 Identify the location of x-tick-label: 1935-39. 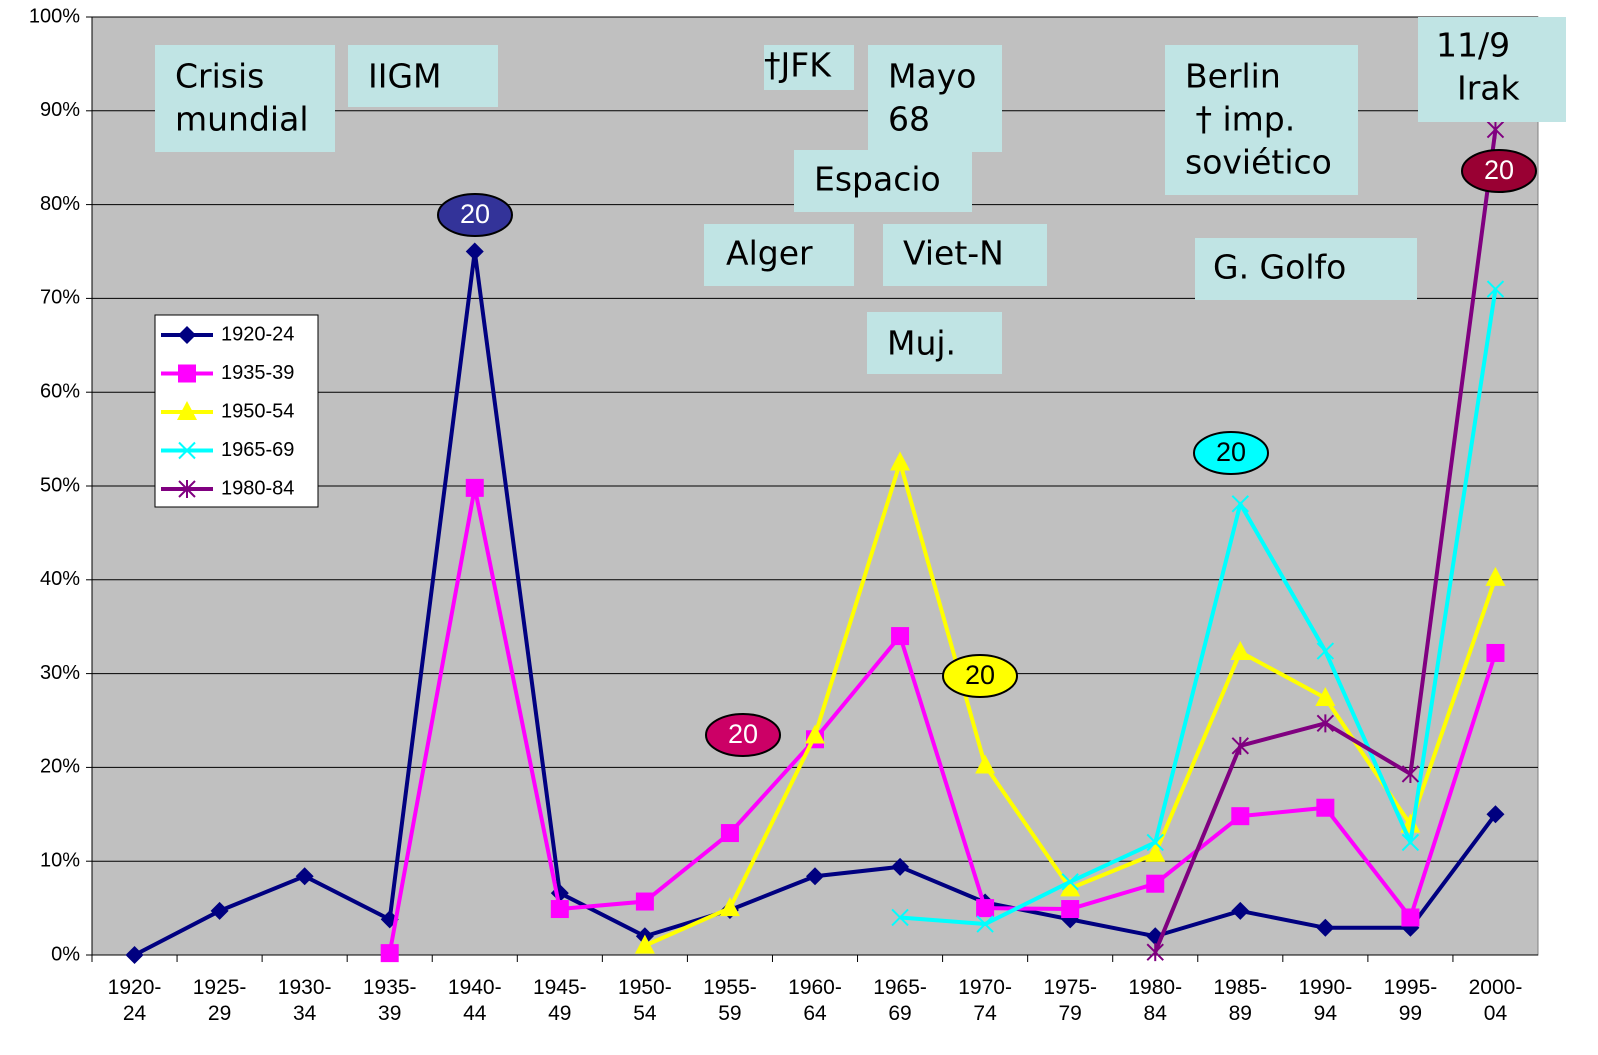
(389, 1000).